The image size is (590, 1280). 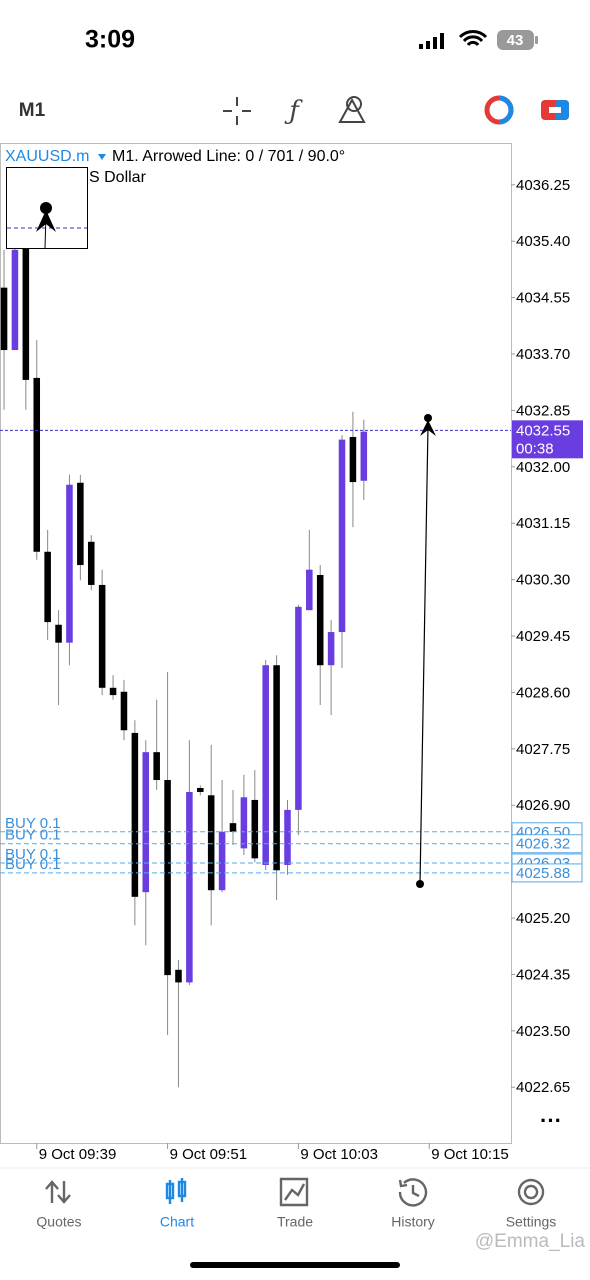 I want to click on order-price-label: 4025.88, so click(x=543, y=873).